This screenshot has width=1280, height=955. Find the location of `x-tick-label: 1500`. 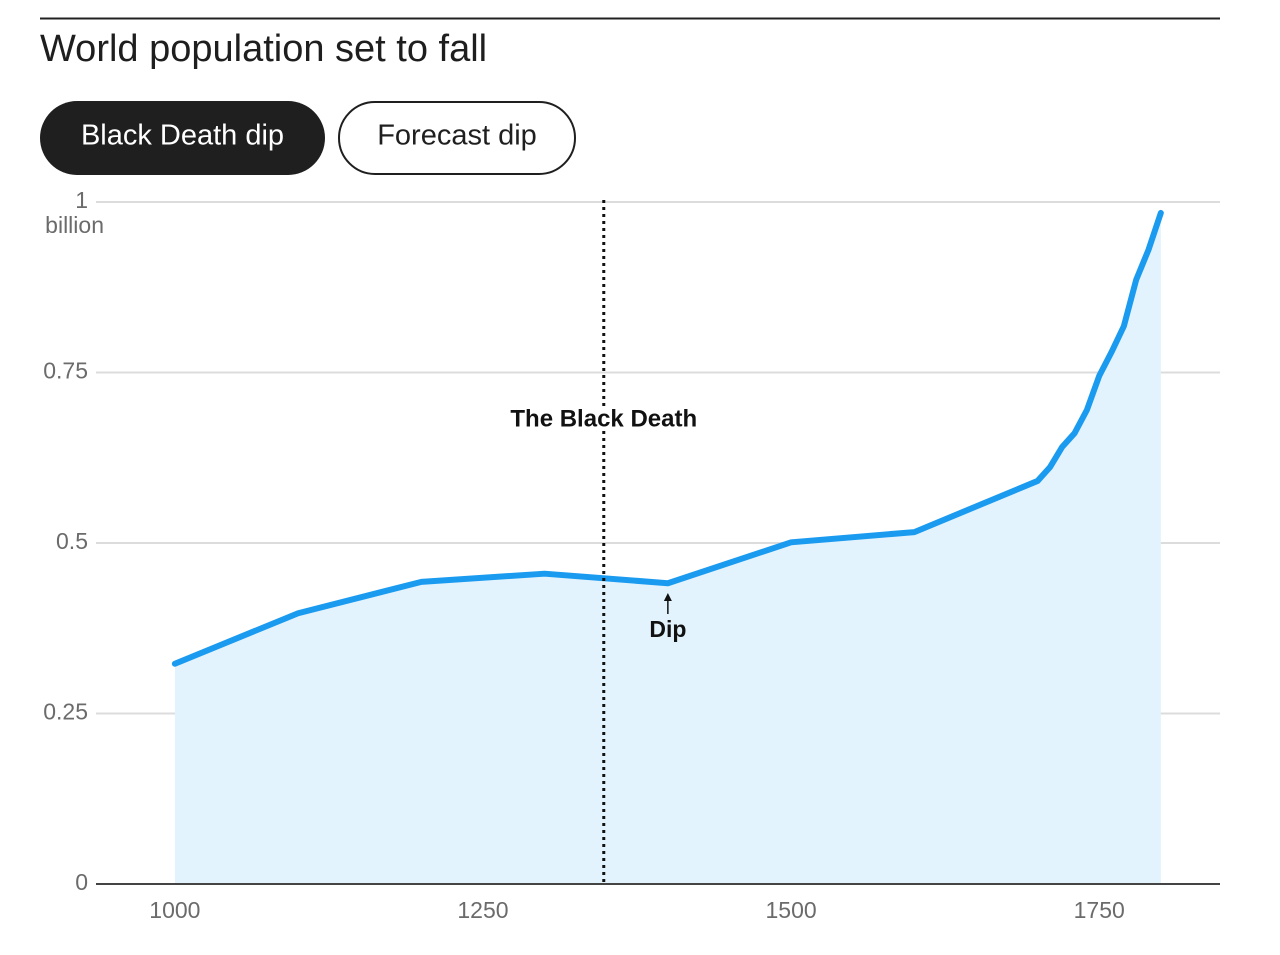

x-tick-label: 1500 is located at coordinates (791, 910).